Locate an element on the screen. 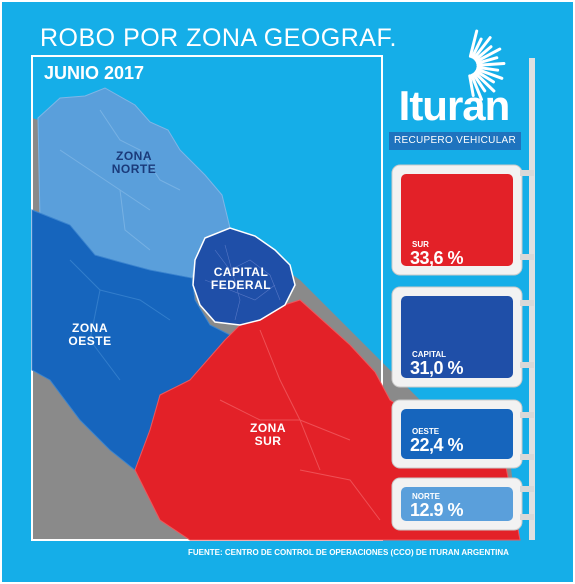 The image size is (575, 584). zone-label-norte: ZONA NORTE is located at coordinates (134, 162).